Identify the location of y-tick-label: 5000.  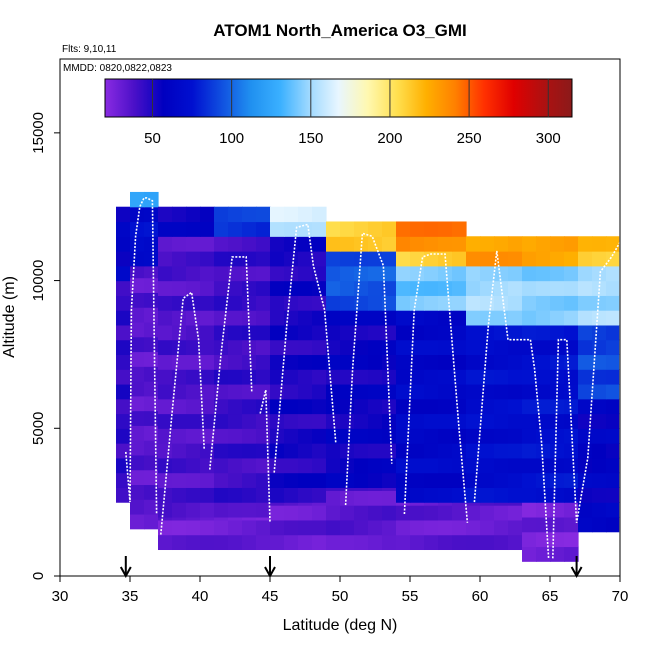
(38, 428).